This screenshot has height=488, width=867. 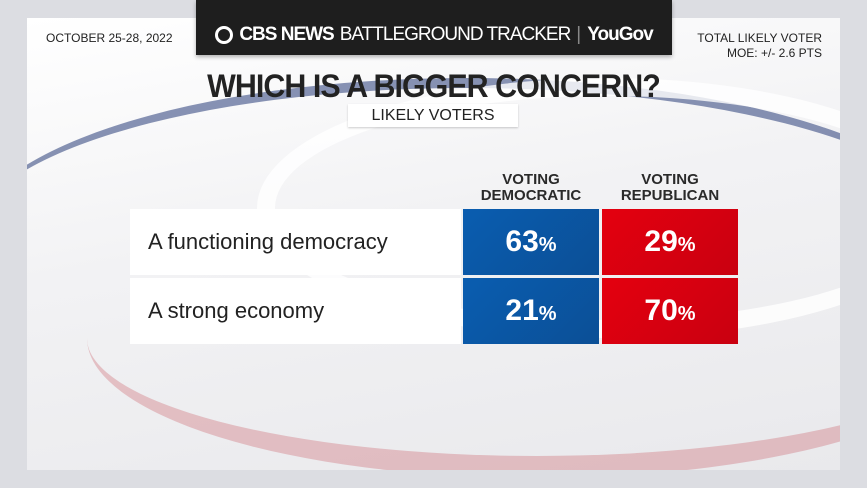 I want to click on chart-title: WHICH IS A BIGGER CONCERN?, so click(x=434, y=86).